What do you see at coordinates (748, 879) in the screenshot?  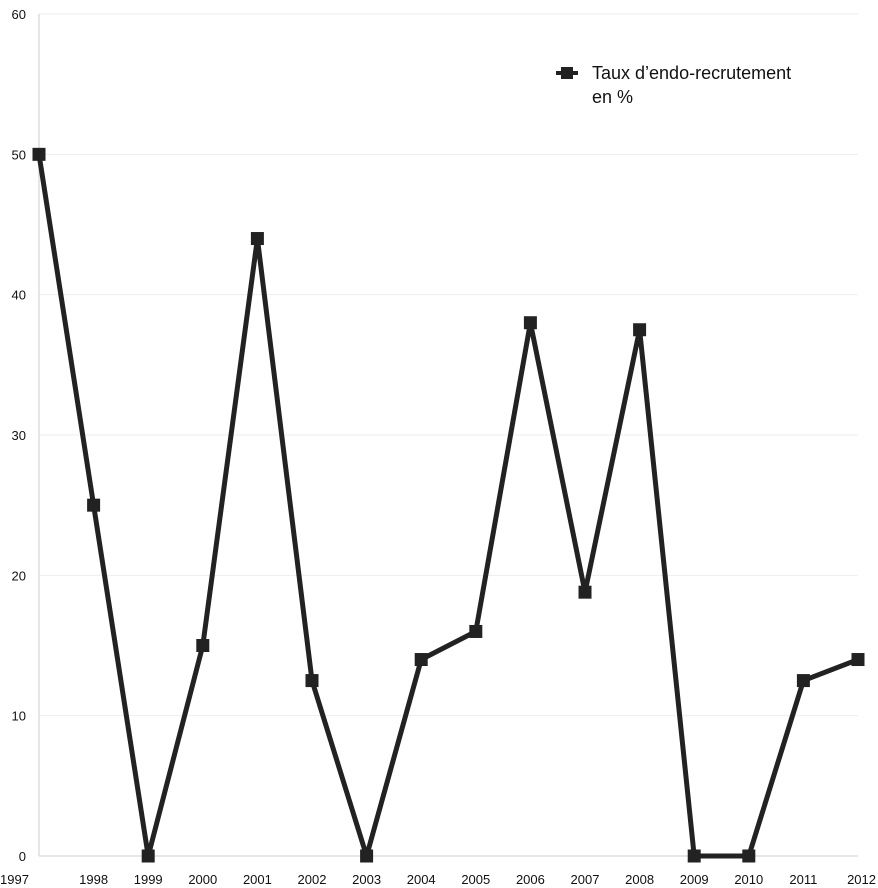 I see `x-tick-label-2010: 2010` at bounding box center [748, 879].